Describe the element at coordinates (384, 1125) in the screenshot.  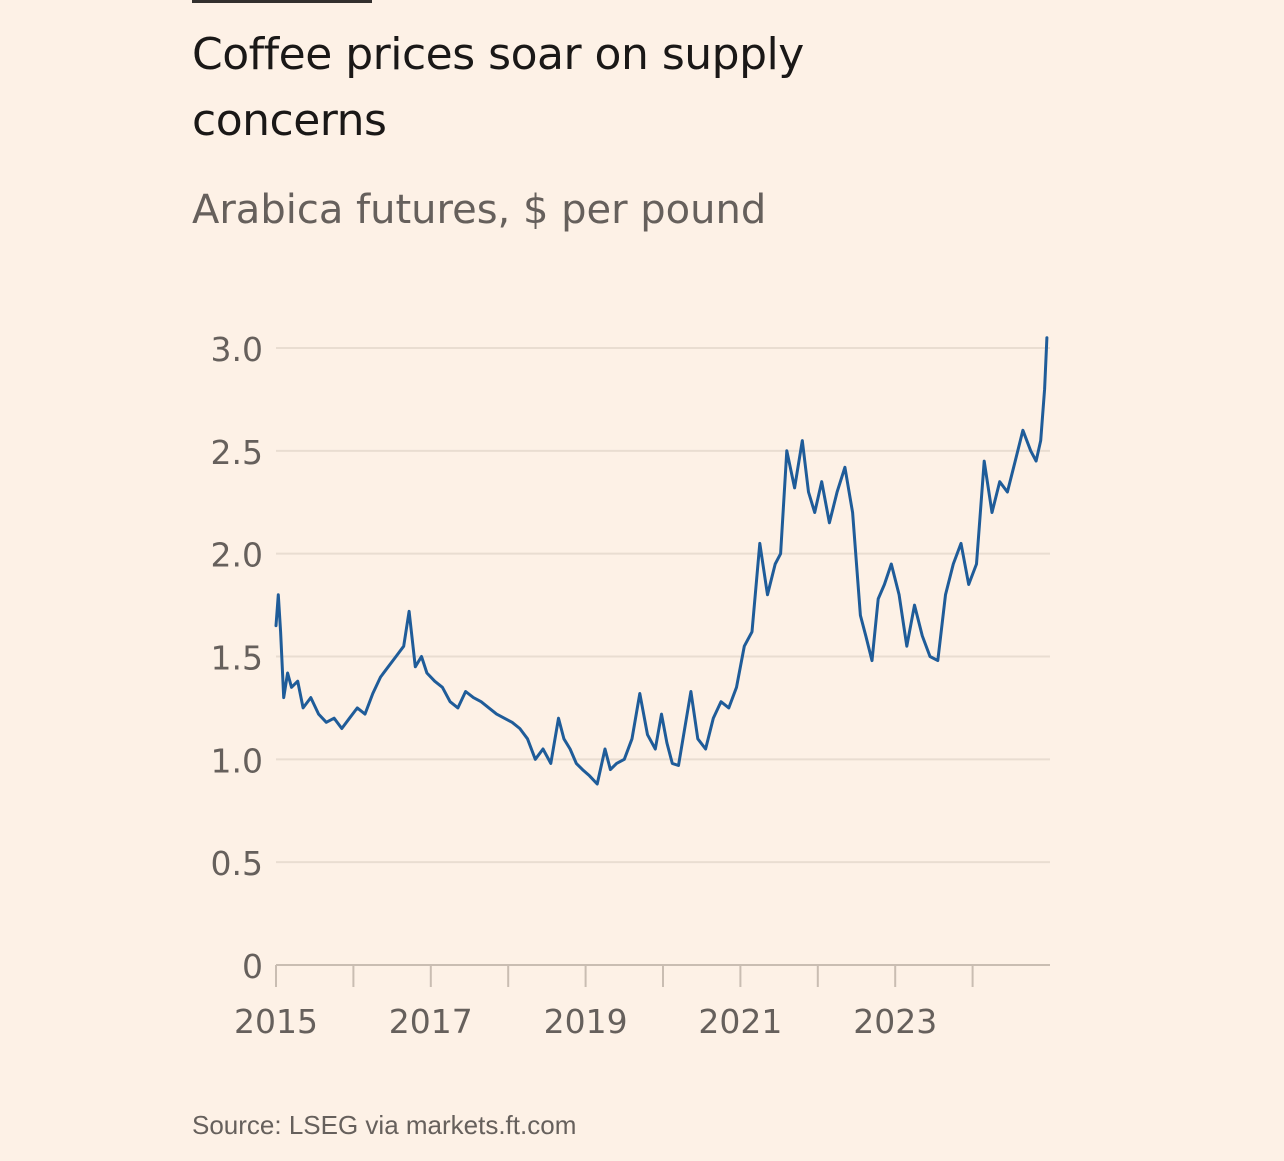
I see `source-note: Source: LSEG via markets.ft.com` at that location.